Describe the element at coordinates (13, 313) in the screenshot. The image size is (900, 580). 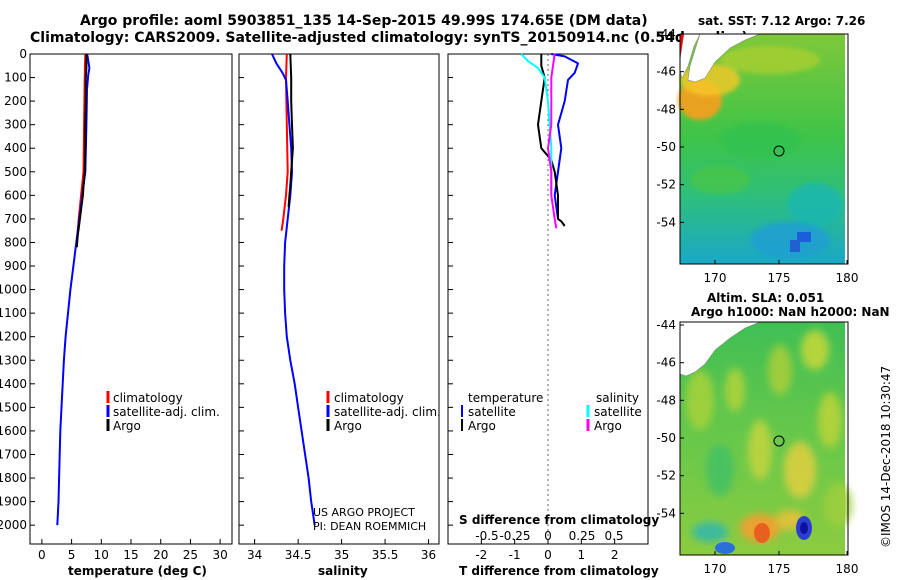
I see `depth-tick-label: 1100` at that location.